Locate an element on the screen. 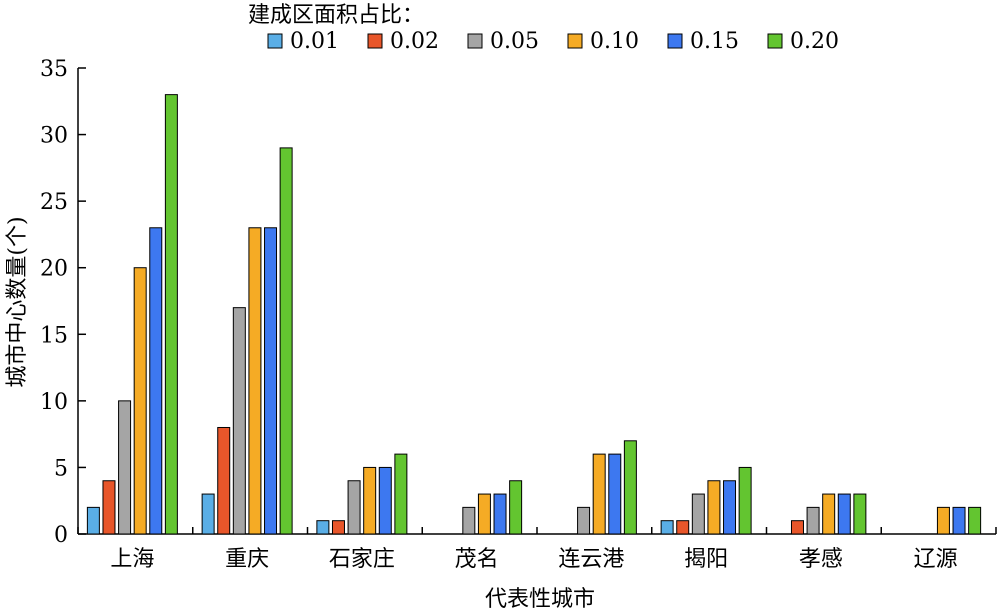 Image resolution: width=1000 pixels, height=616 pixels. y-tick-label: 0 is located at coordinates (61, 535).